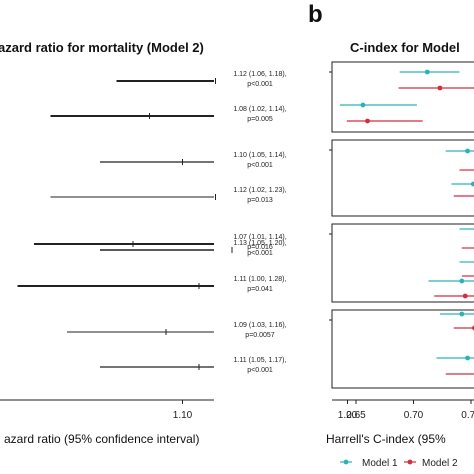 This screenshot has height=474, width=474. What do you see at coordinates (193, 365) in the screenshot?
I see `forest-row: 1.11 (1.05, 1.17), p<0.001` at bounding box center [193, 365].